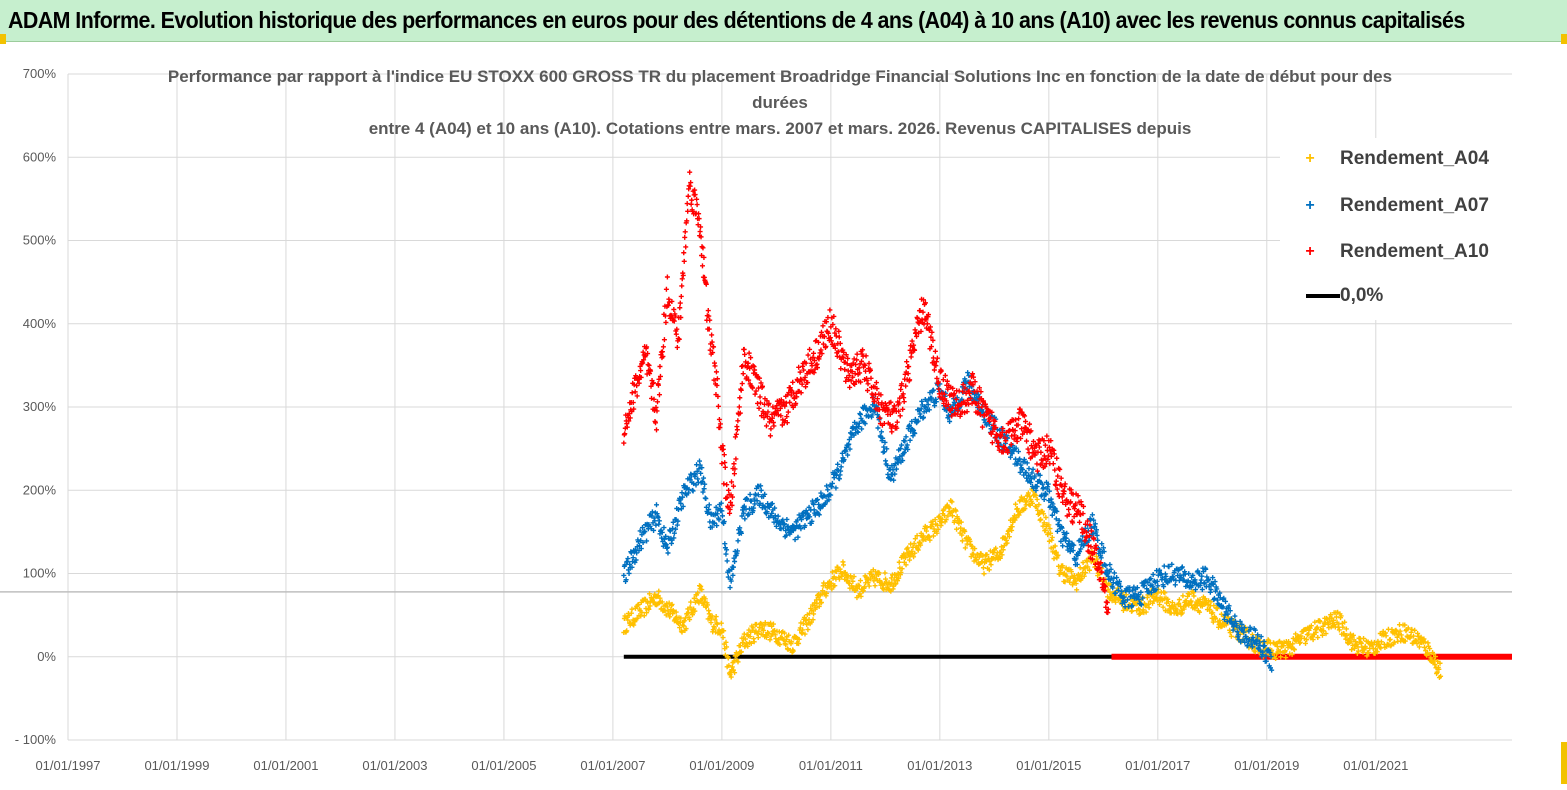 Image resolution: width=1567 pixels, height=790 pixels. I want to click on legend-marker-a10: +, so click(1310, 251).